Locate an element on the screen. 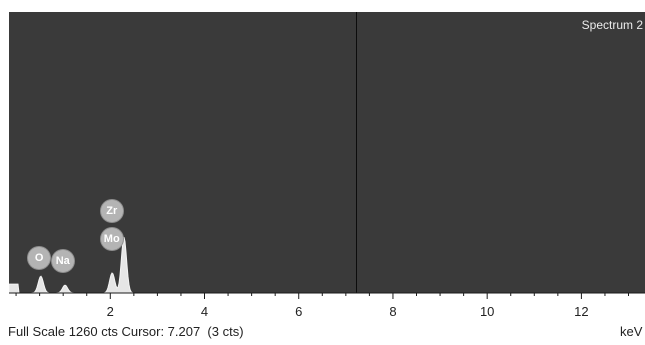 The image size is (645, 345). peak-label-na: Na is located at coordinates (62, 261).